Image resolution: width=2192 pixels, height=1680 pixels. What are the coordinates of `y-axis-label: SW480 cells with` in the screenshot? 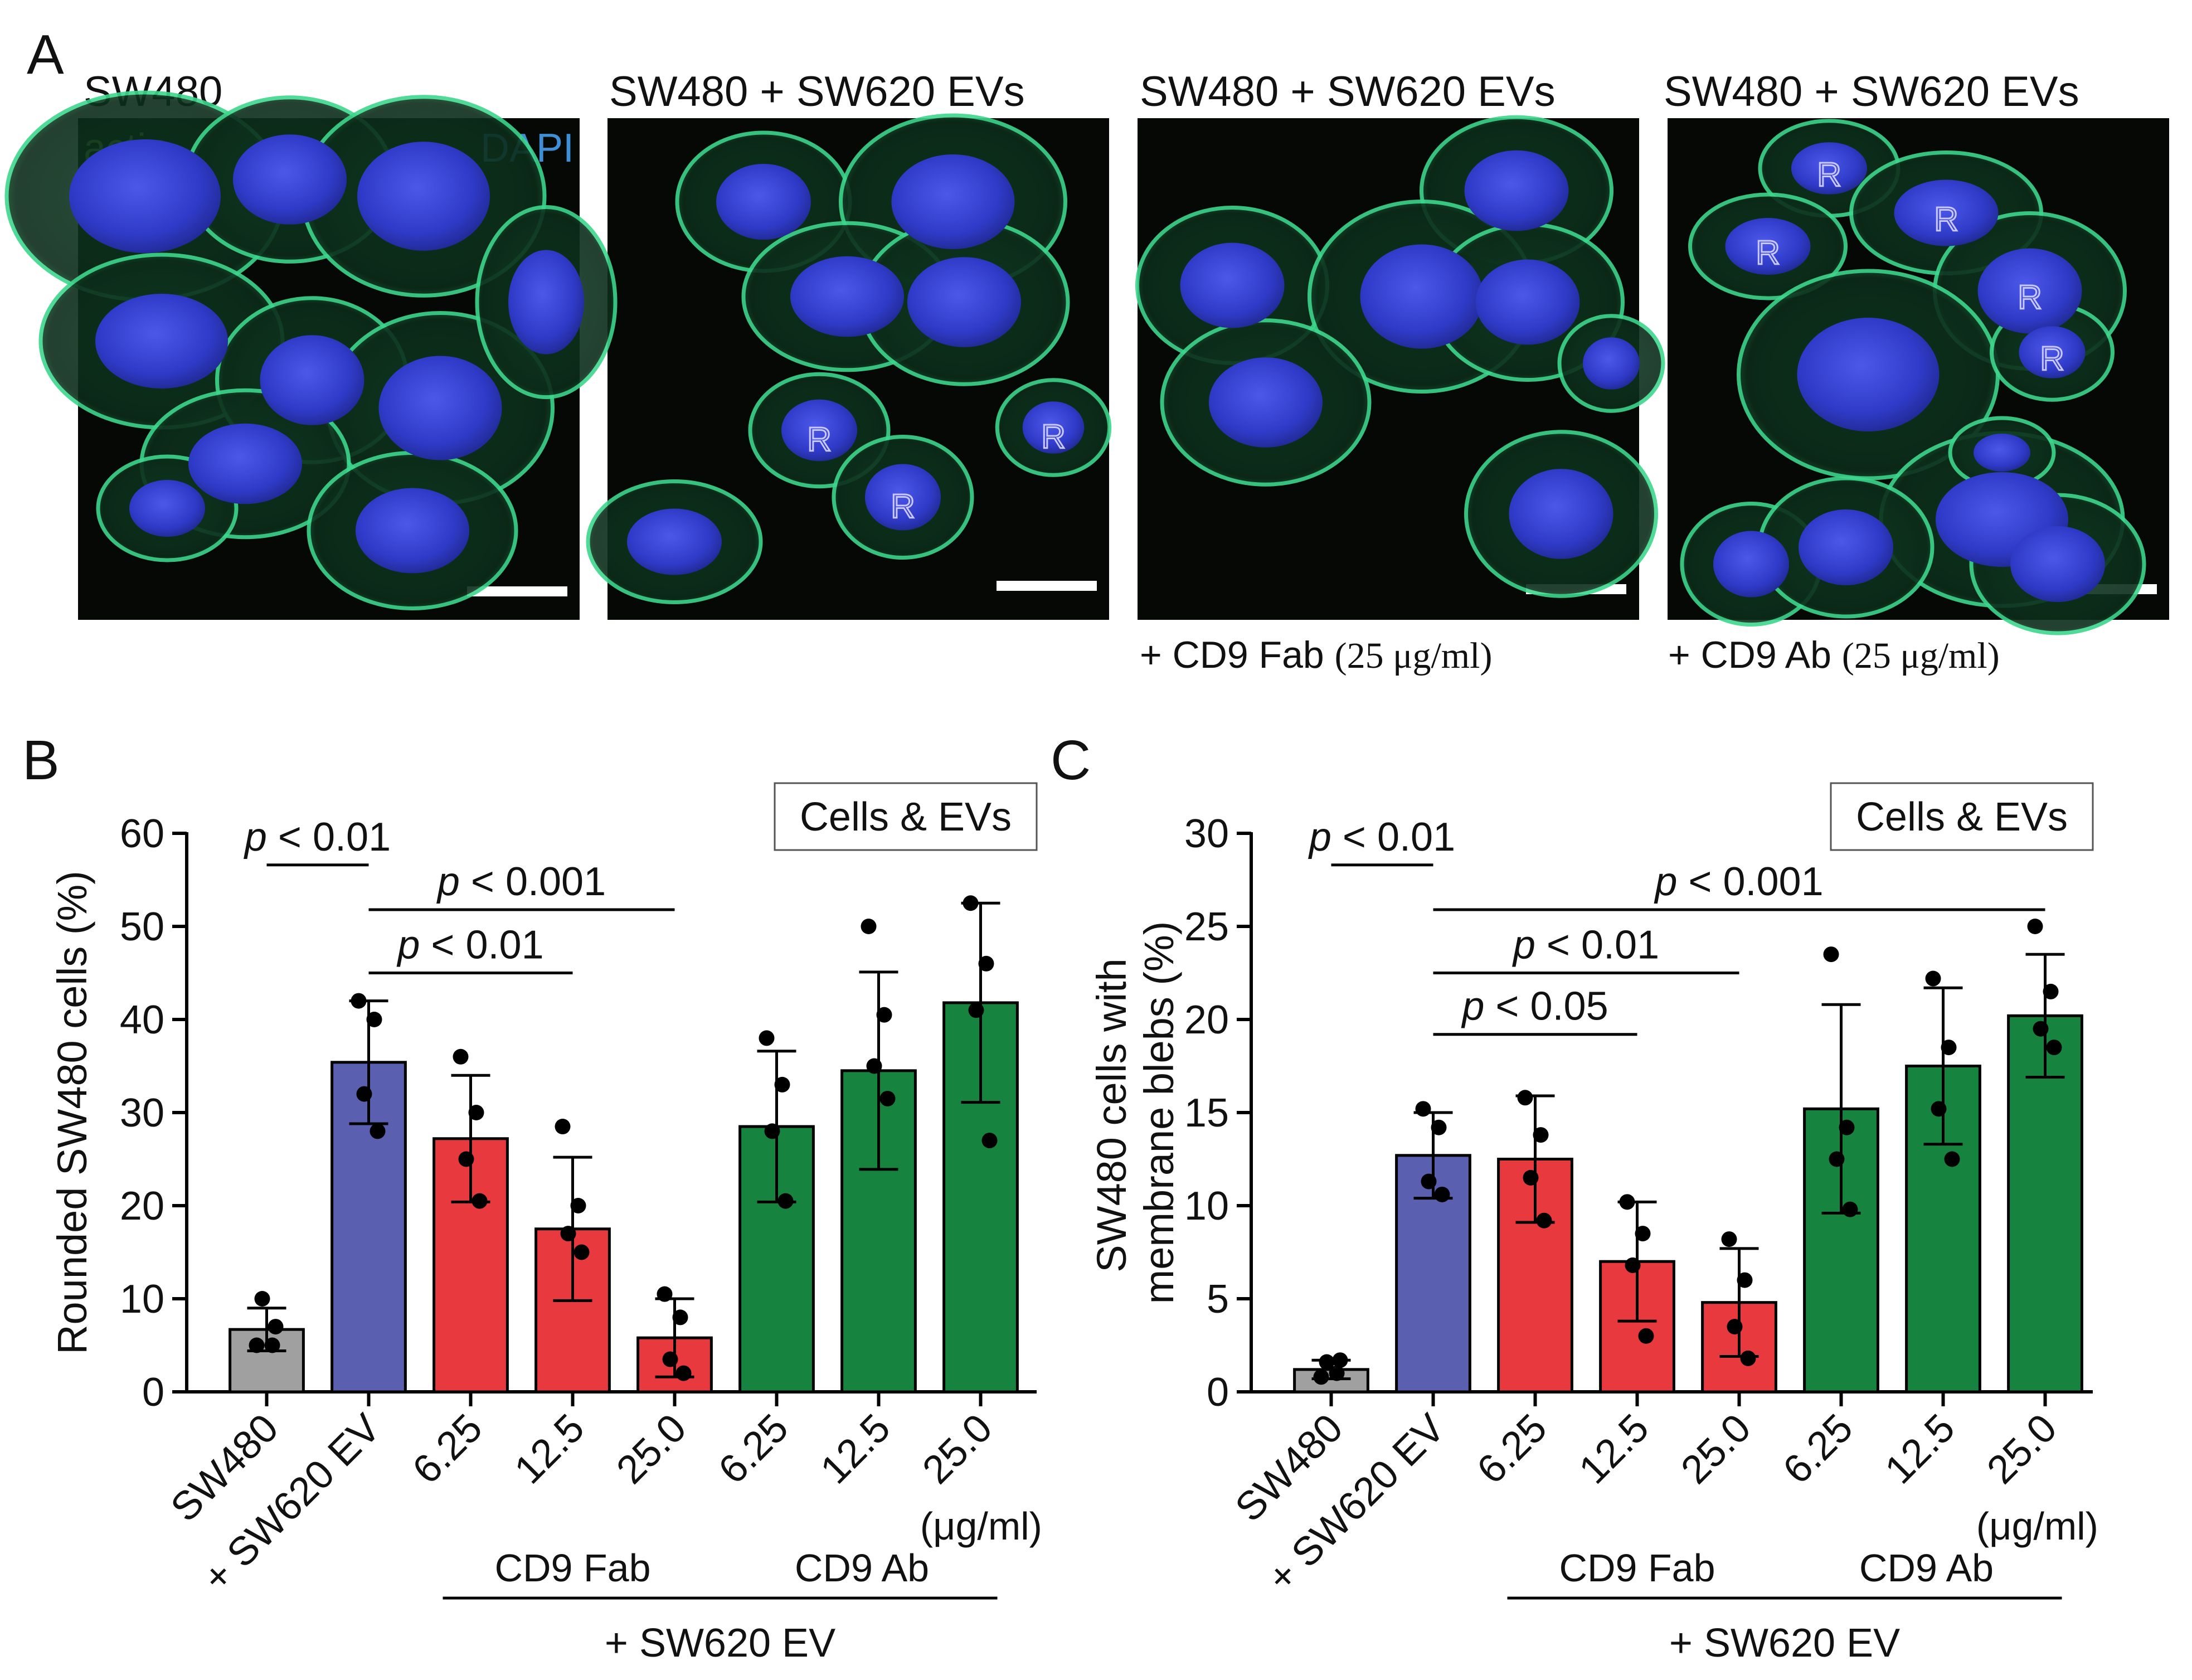 It's located at (1111, 1115).